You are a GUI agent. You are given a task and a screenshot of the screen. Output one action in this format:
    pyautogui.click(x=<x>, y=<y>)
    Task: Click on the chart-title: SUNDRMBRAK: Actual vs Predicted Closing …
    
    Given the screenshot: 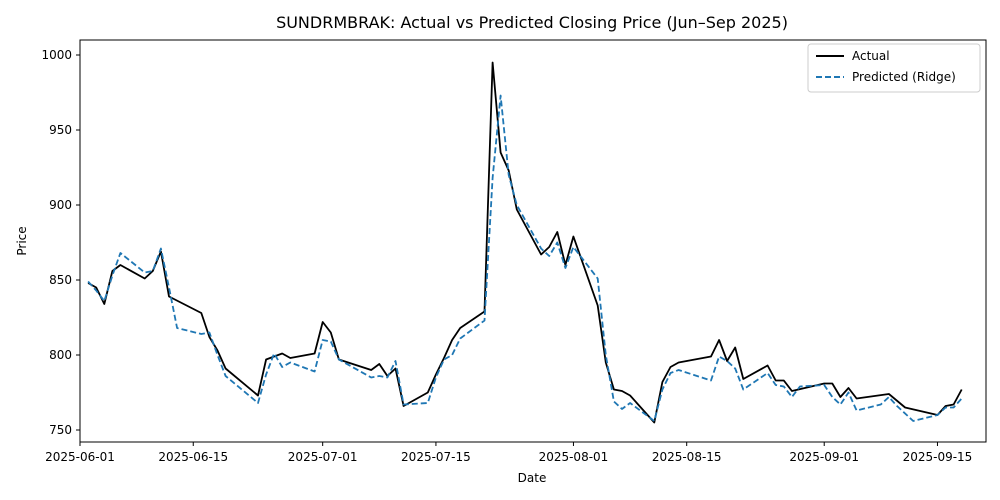 What is the action you would take?
    pyautogui.click(x=532, y=22)
    